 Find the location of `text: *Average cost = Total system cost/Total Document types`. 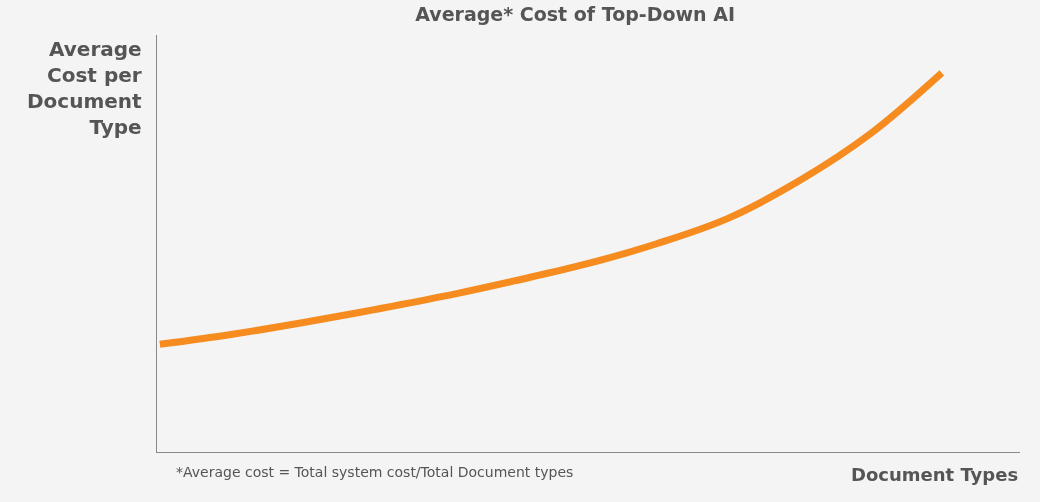

text: *Average cost = Total system cost/Total Document types is located at coordinates (375, 472).